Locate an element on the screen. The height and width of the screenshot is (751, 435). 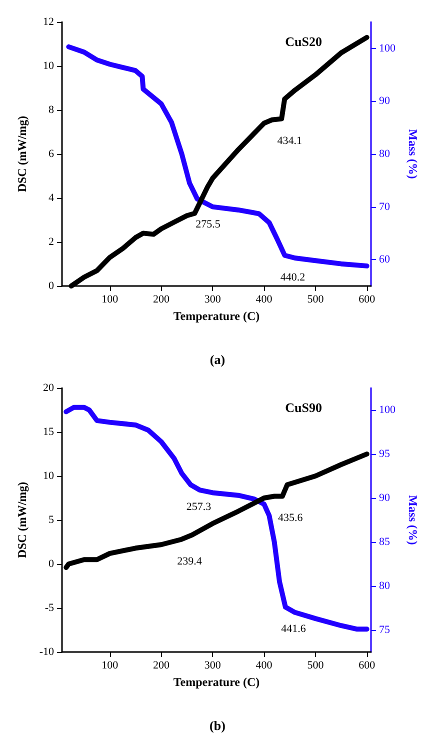
text: (a) is located at coordinates (218, 359).